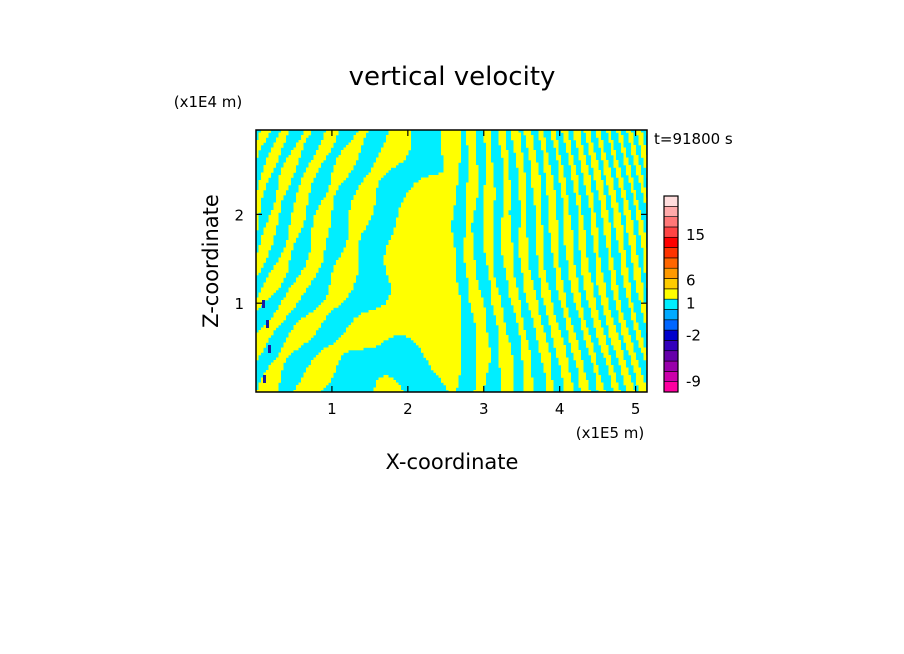  I want to click on colorbar-frame, so click(671, 294).